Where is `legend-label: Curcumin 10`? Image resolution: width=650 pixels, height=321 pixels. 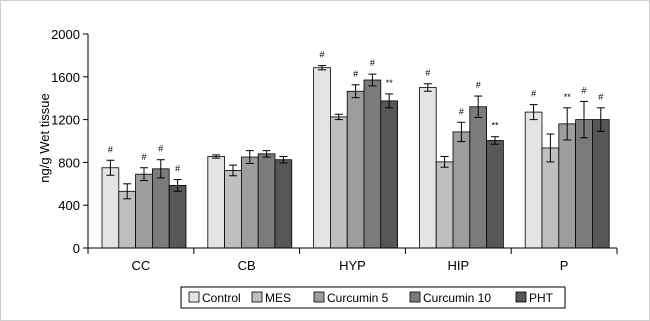 legend-label: Curcumin 10 is located at coordinates (457, 298).